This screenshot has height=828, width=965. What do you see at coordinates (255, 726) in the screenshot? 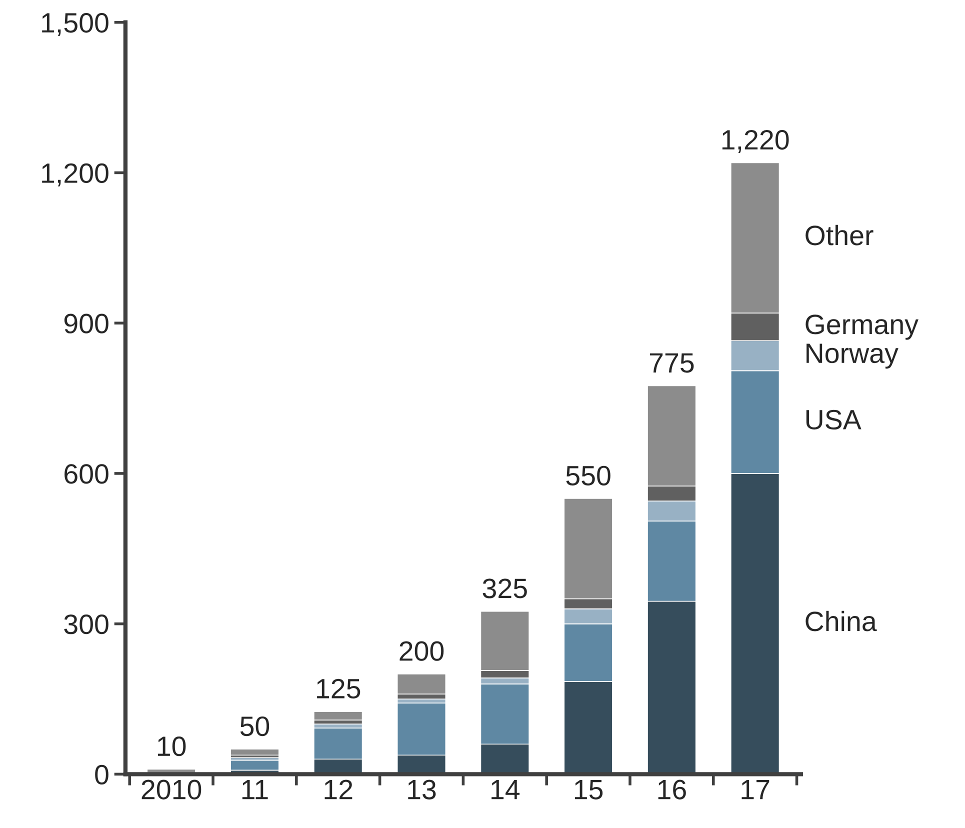
I see `total-label: 50` at bounding box center [255, 726].